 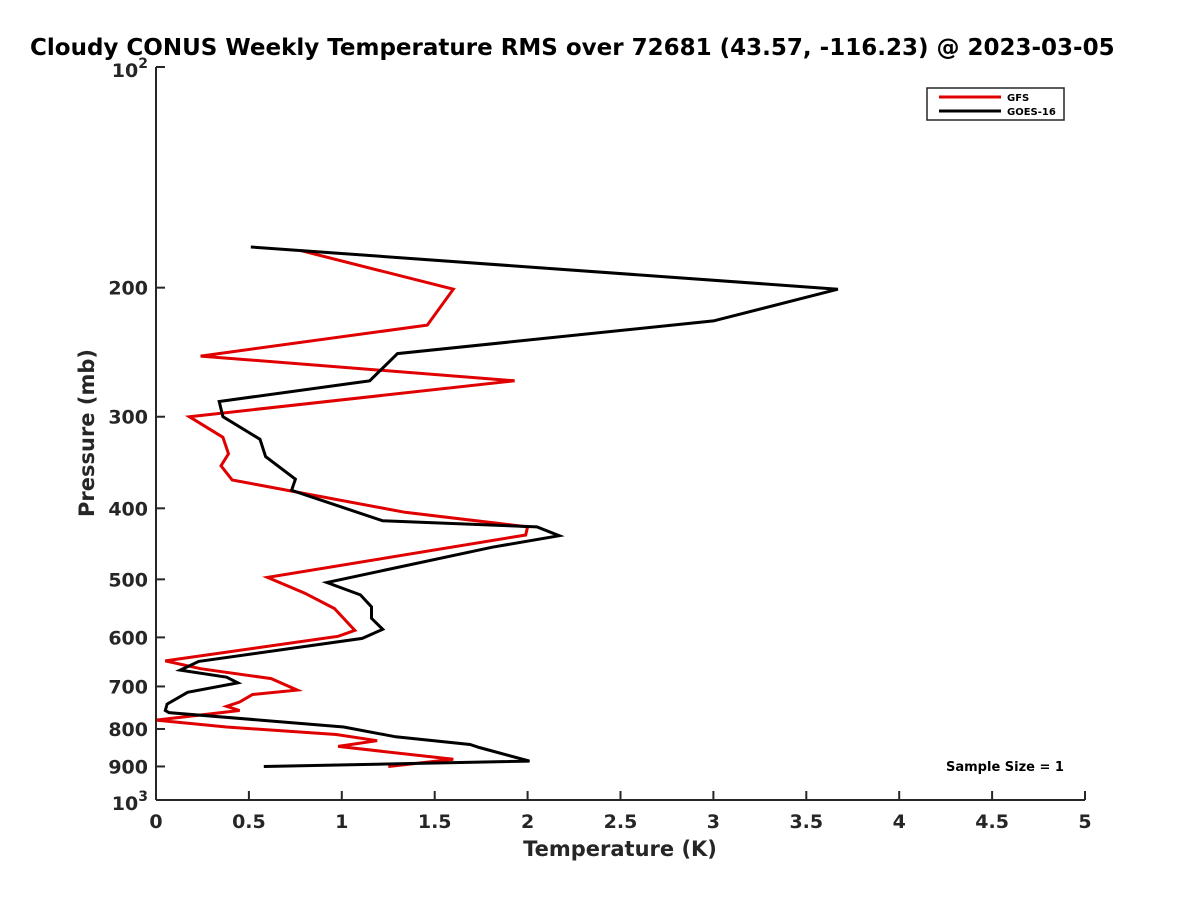 I want to click on sample-size-annotation: Sample Size = 1, so click(x=1005, y=767).